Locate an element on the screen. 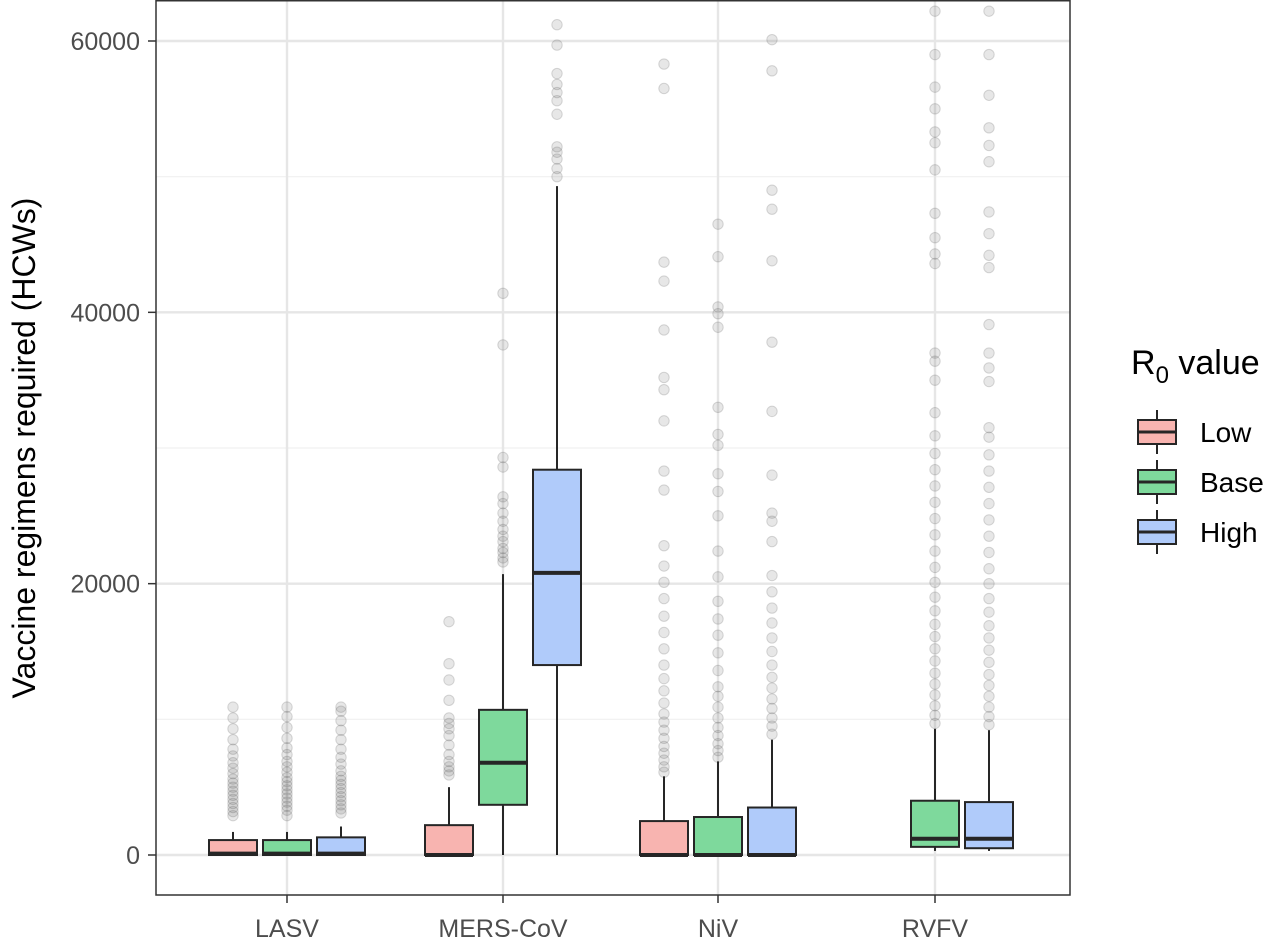 Image resolution: width=1280 pixels, height=939 pixels. legend: R0 value Low Base High is located at coordinates (1197, 449).